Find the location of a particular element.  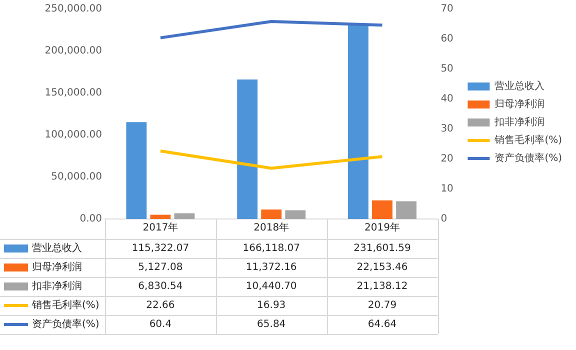

data-label: 16.93 is located at coordinates (271, 306).